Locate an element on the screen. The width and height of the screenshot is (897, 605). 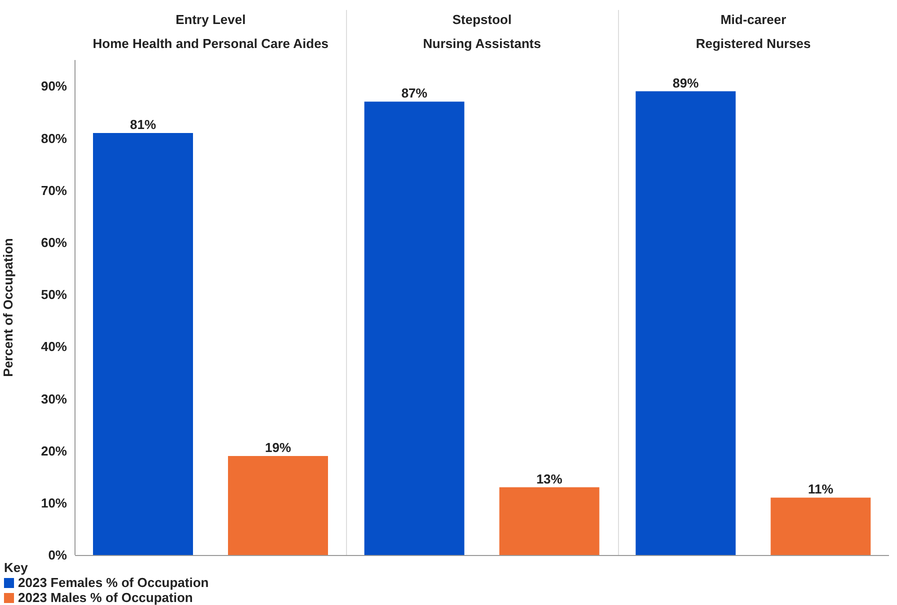
legend-label: 2023 Males % of Occupation is located at coordinates (105, 597).